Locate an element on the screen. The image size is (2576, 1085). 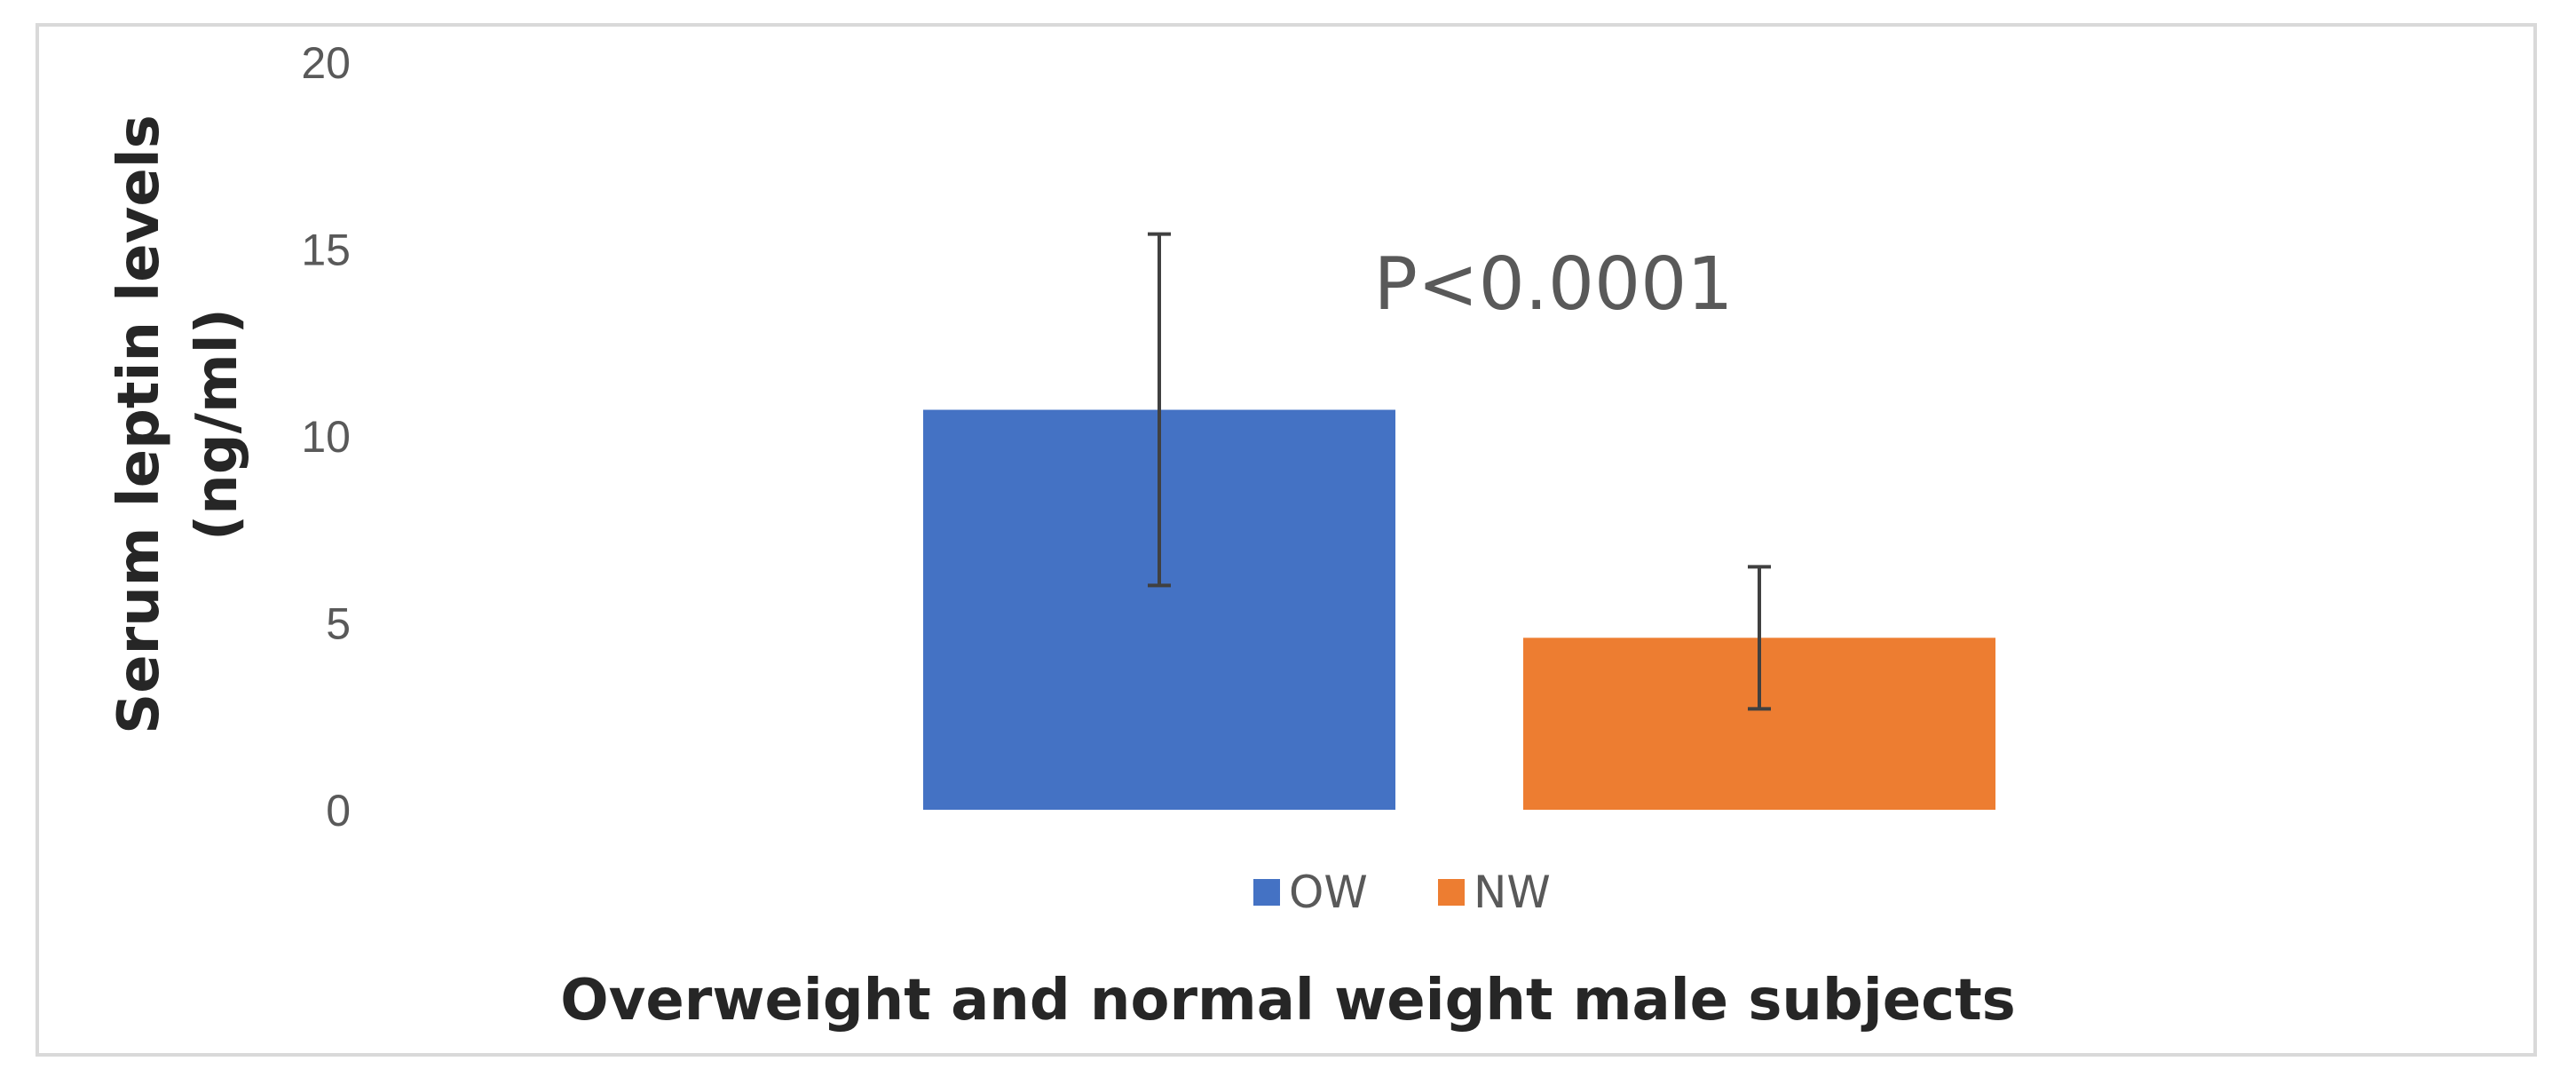
error-bar-ow is located at coordinates (1159, 410).